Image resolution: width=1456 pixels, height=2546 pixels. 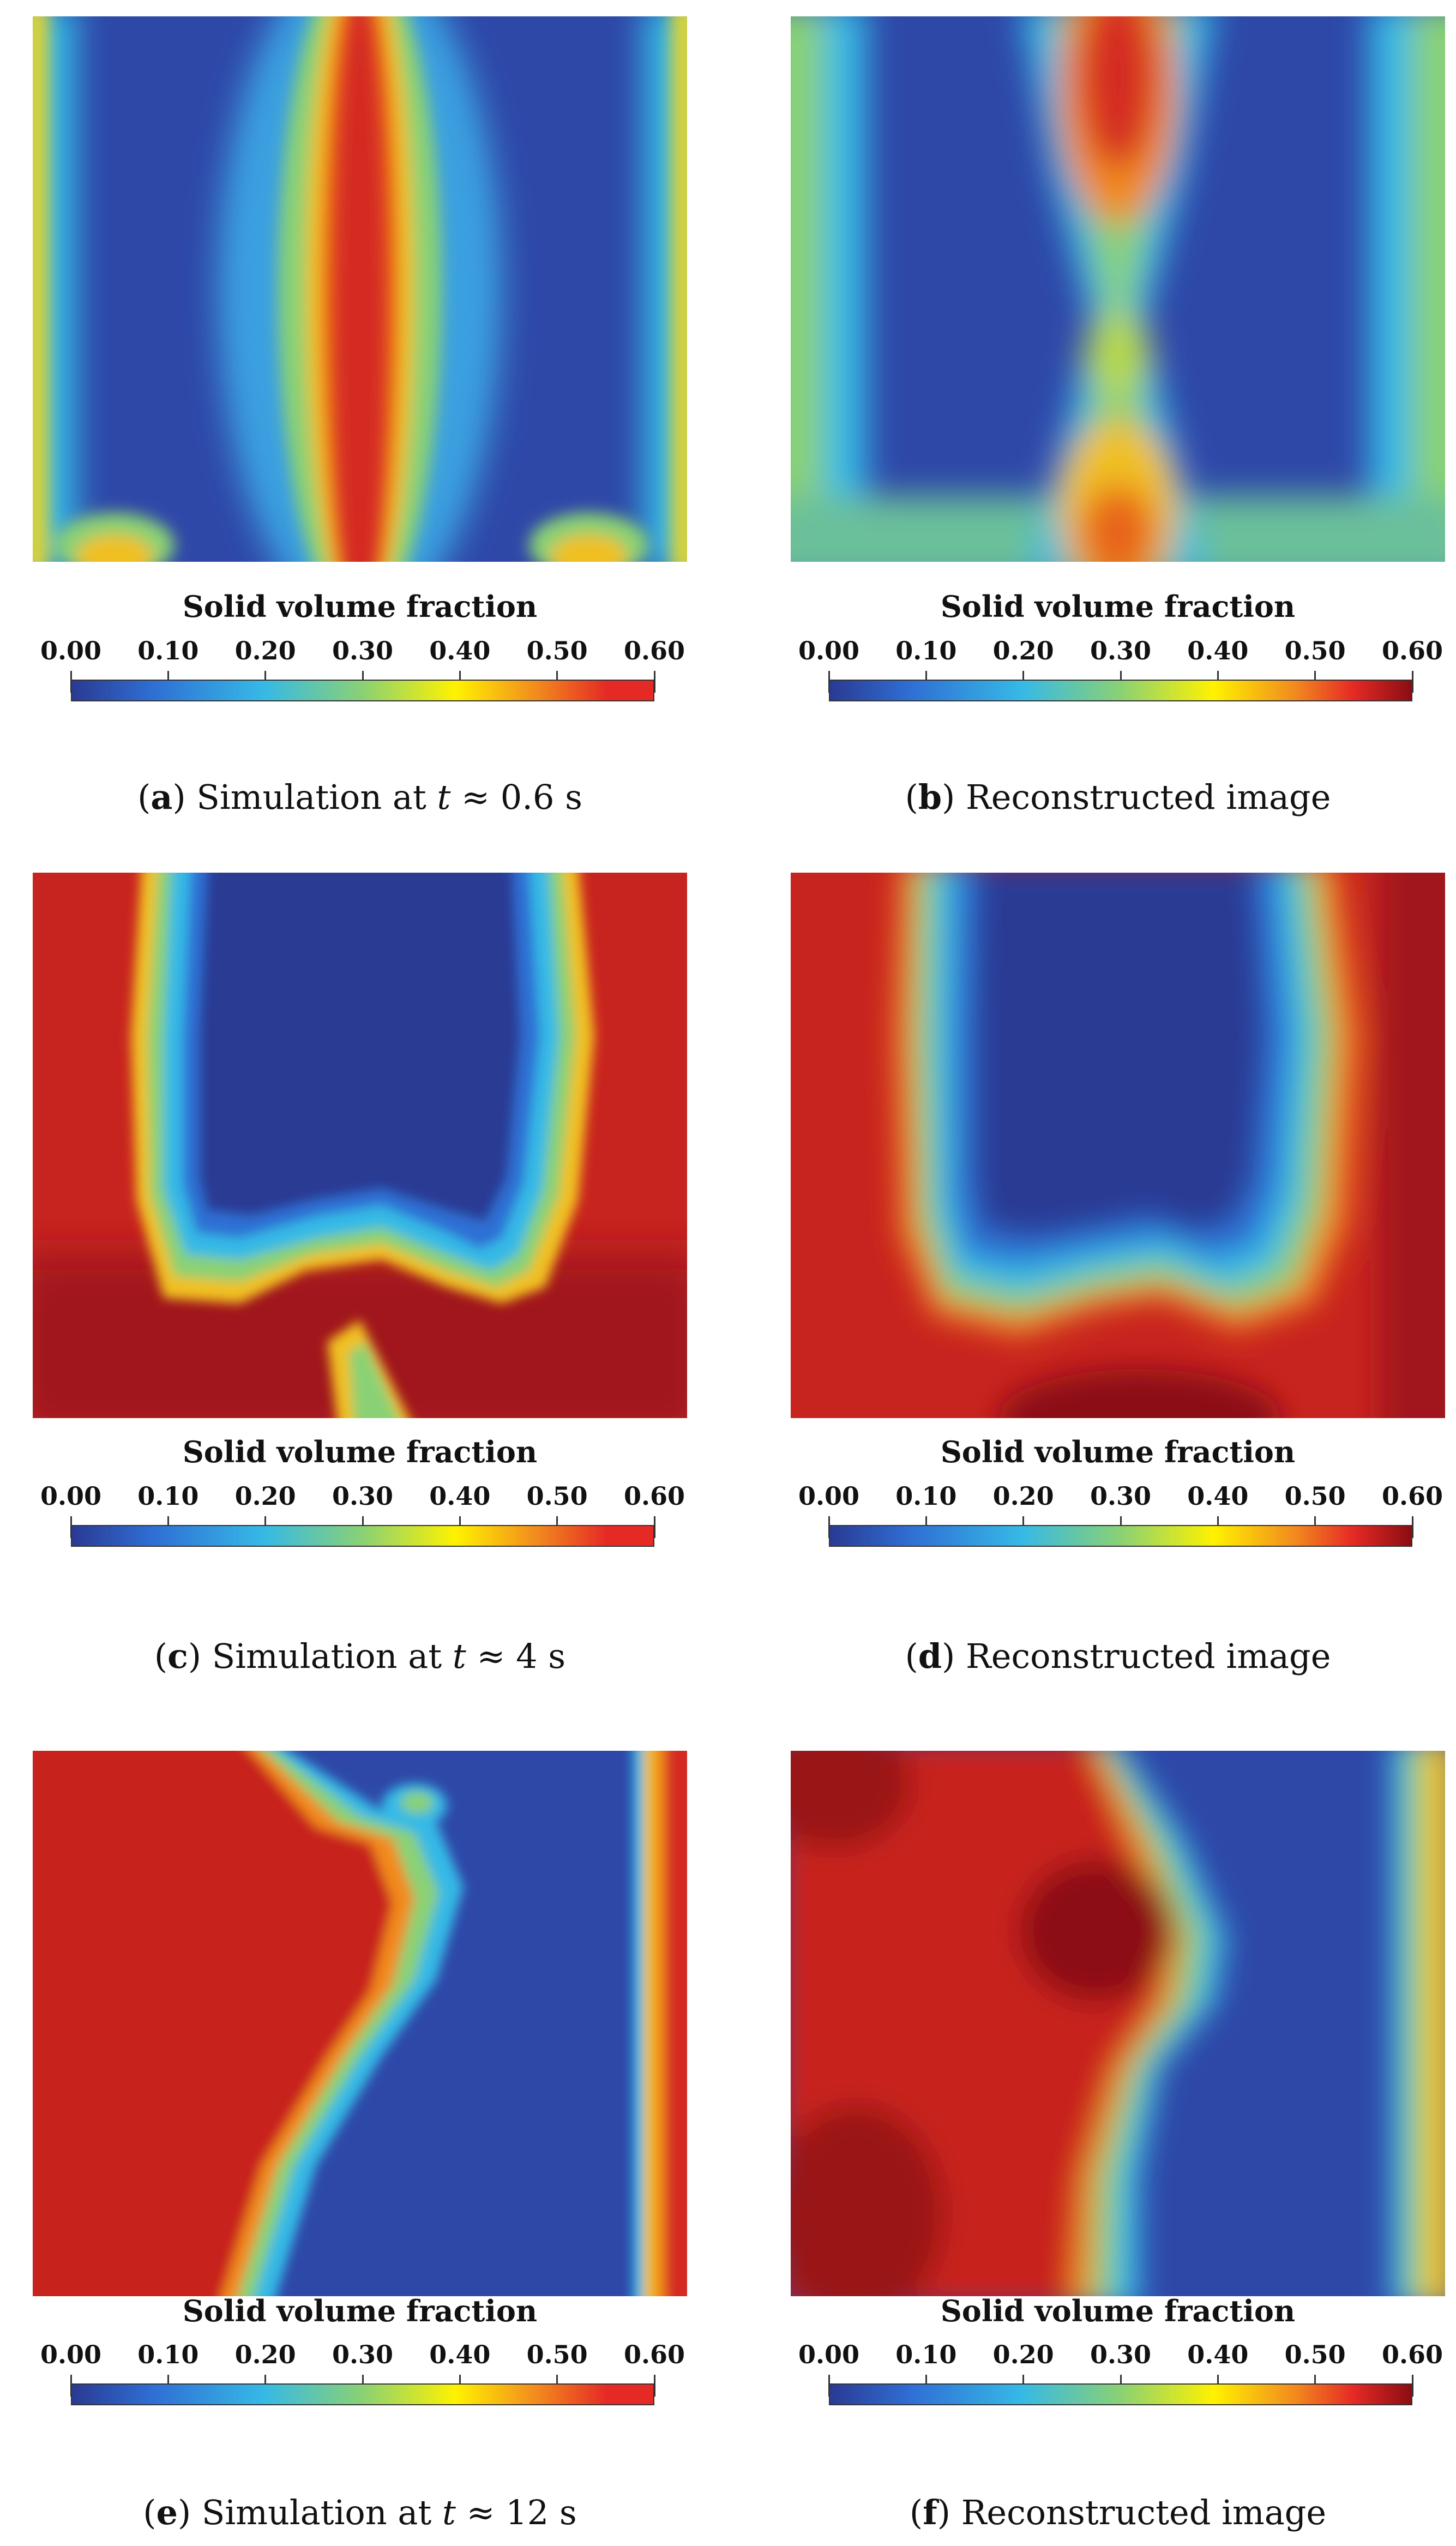 I want to click on caption-a: (a) Simulation at t ≈ 0.6 s, so click(x=359, y=797).